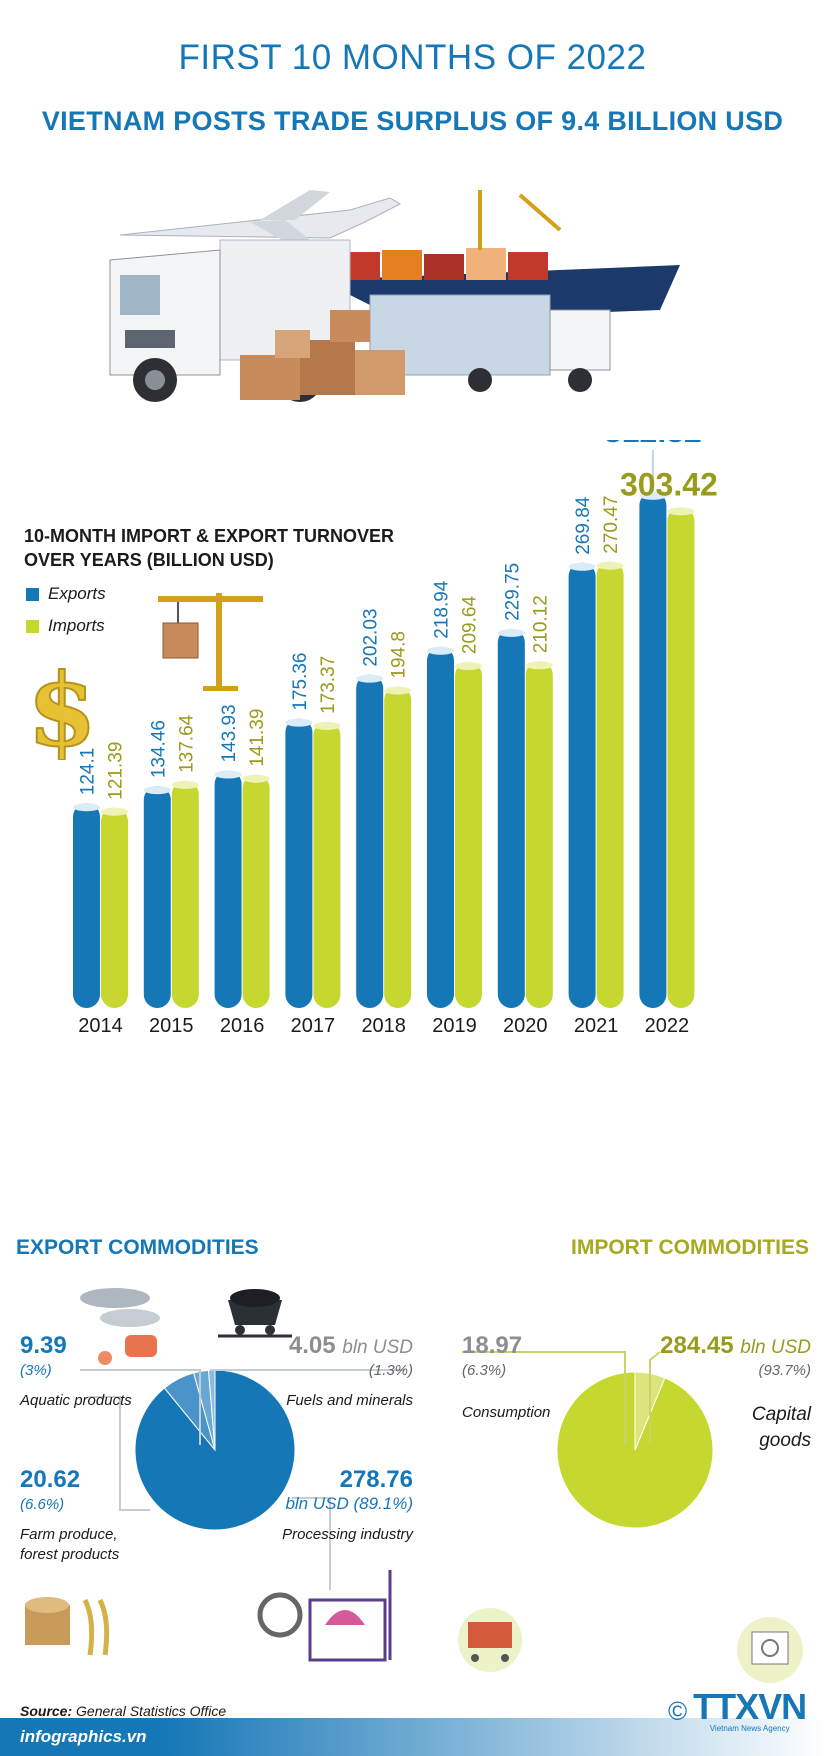  Describe the element at coordinates (157, 897) in the screenshot. I see `bar-exports-2015` at that location.